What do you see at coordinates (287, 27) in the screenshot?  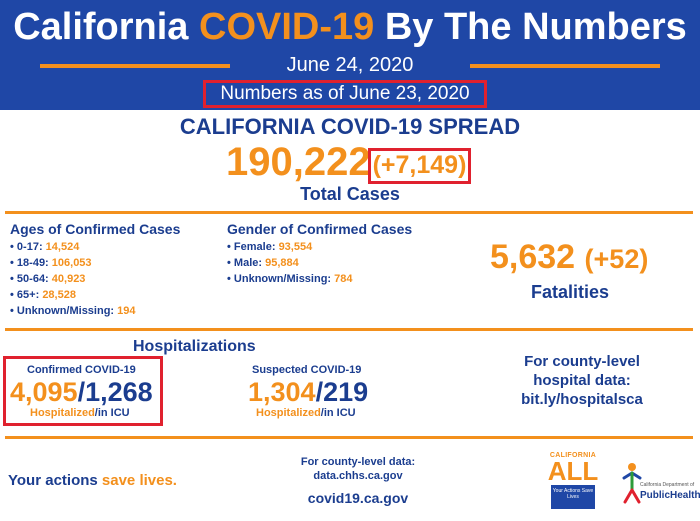 I see `title-accent: COVID-19` at bounding box center [287, 27].